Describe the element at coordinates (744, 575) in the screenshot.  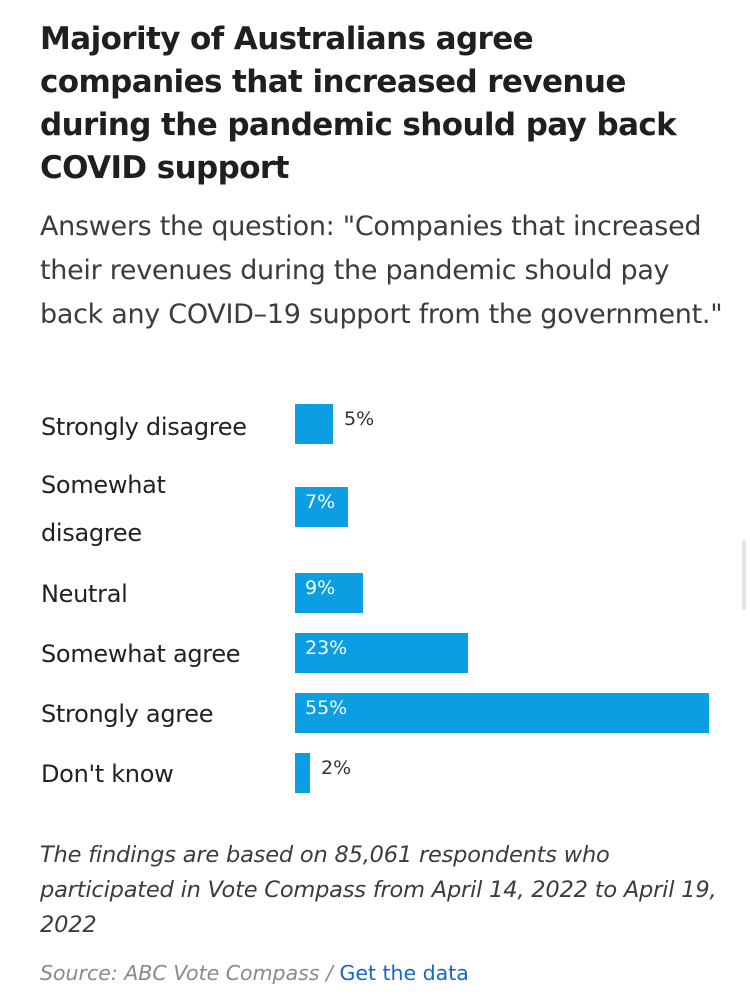
I see `scrollbar` at that location.